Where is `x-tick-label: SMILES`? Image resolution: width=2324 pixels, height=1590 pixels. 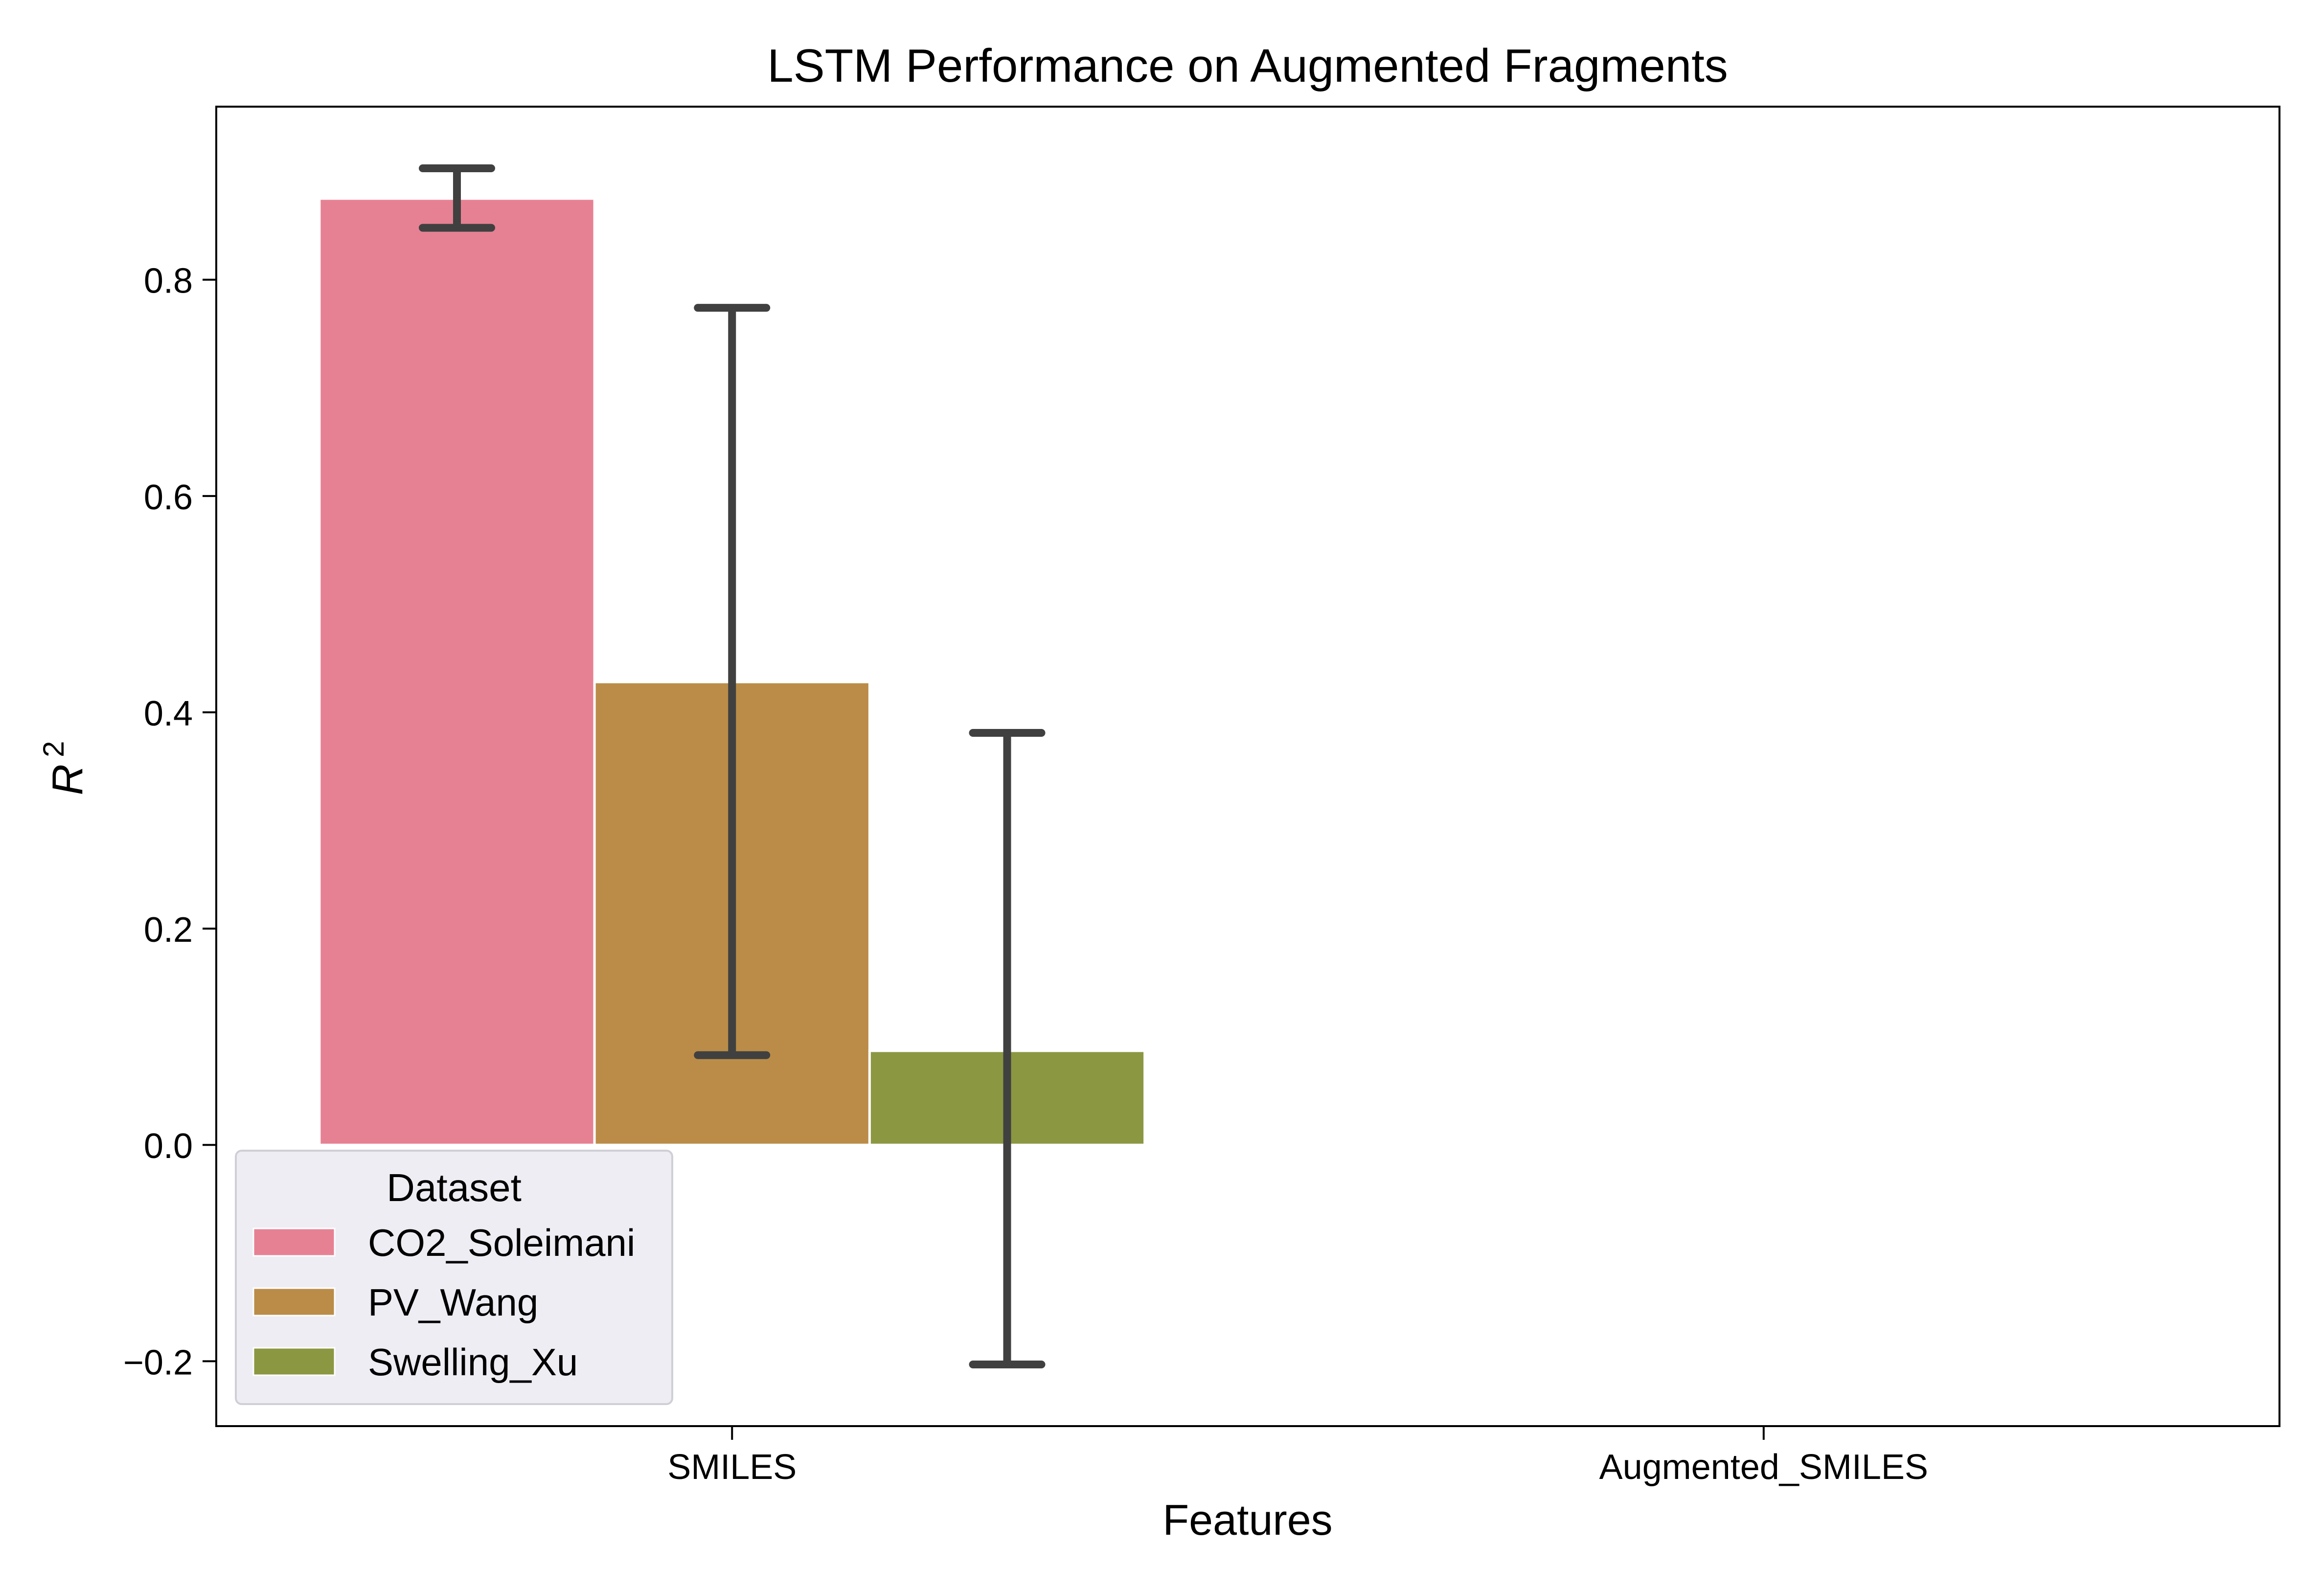
x-tick-label: SMILES is located at coordinates (732, 1468).